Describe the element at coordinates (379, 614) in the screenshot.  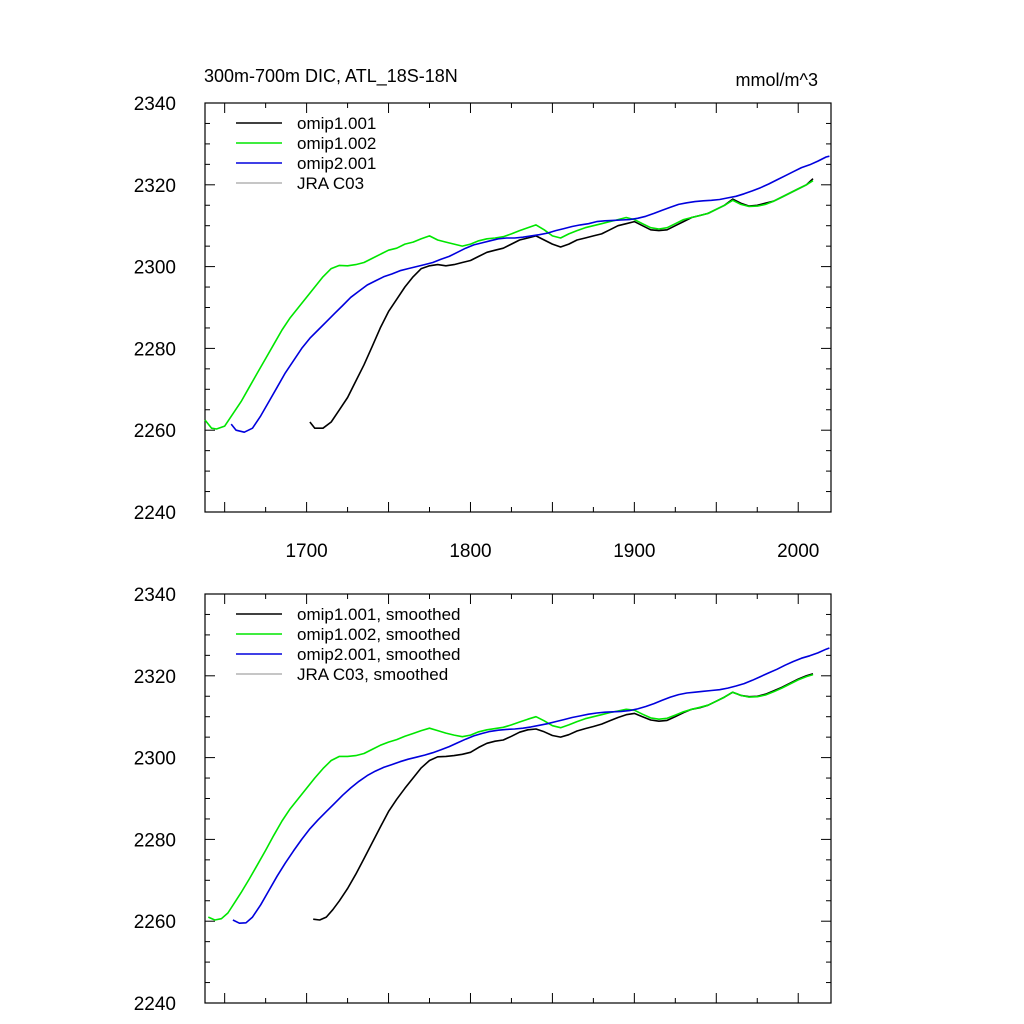
I see `legend-label: omip1.001, smoothed` at that location.